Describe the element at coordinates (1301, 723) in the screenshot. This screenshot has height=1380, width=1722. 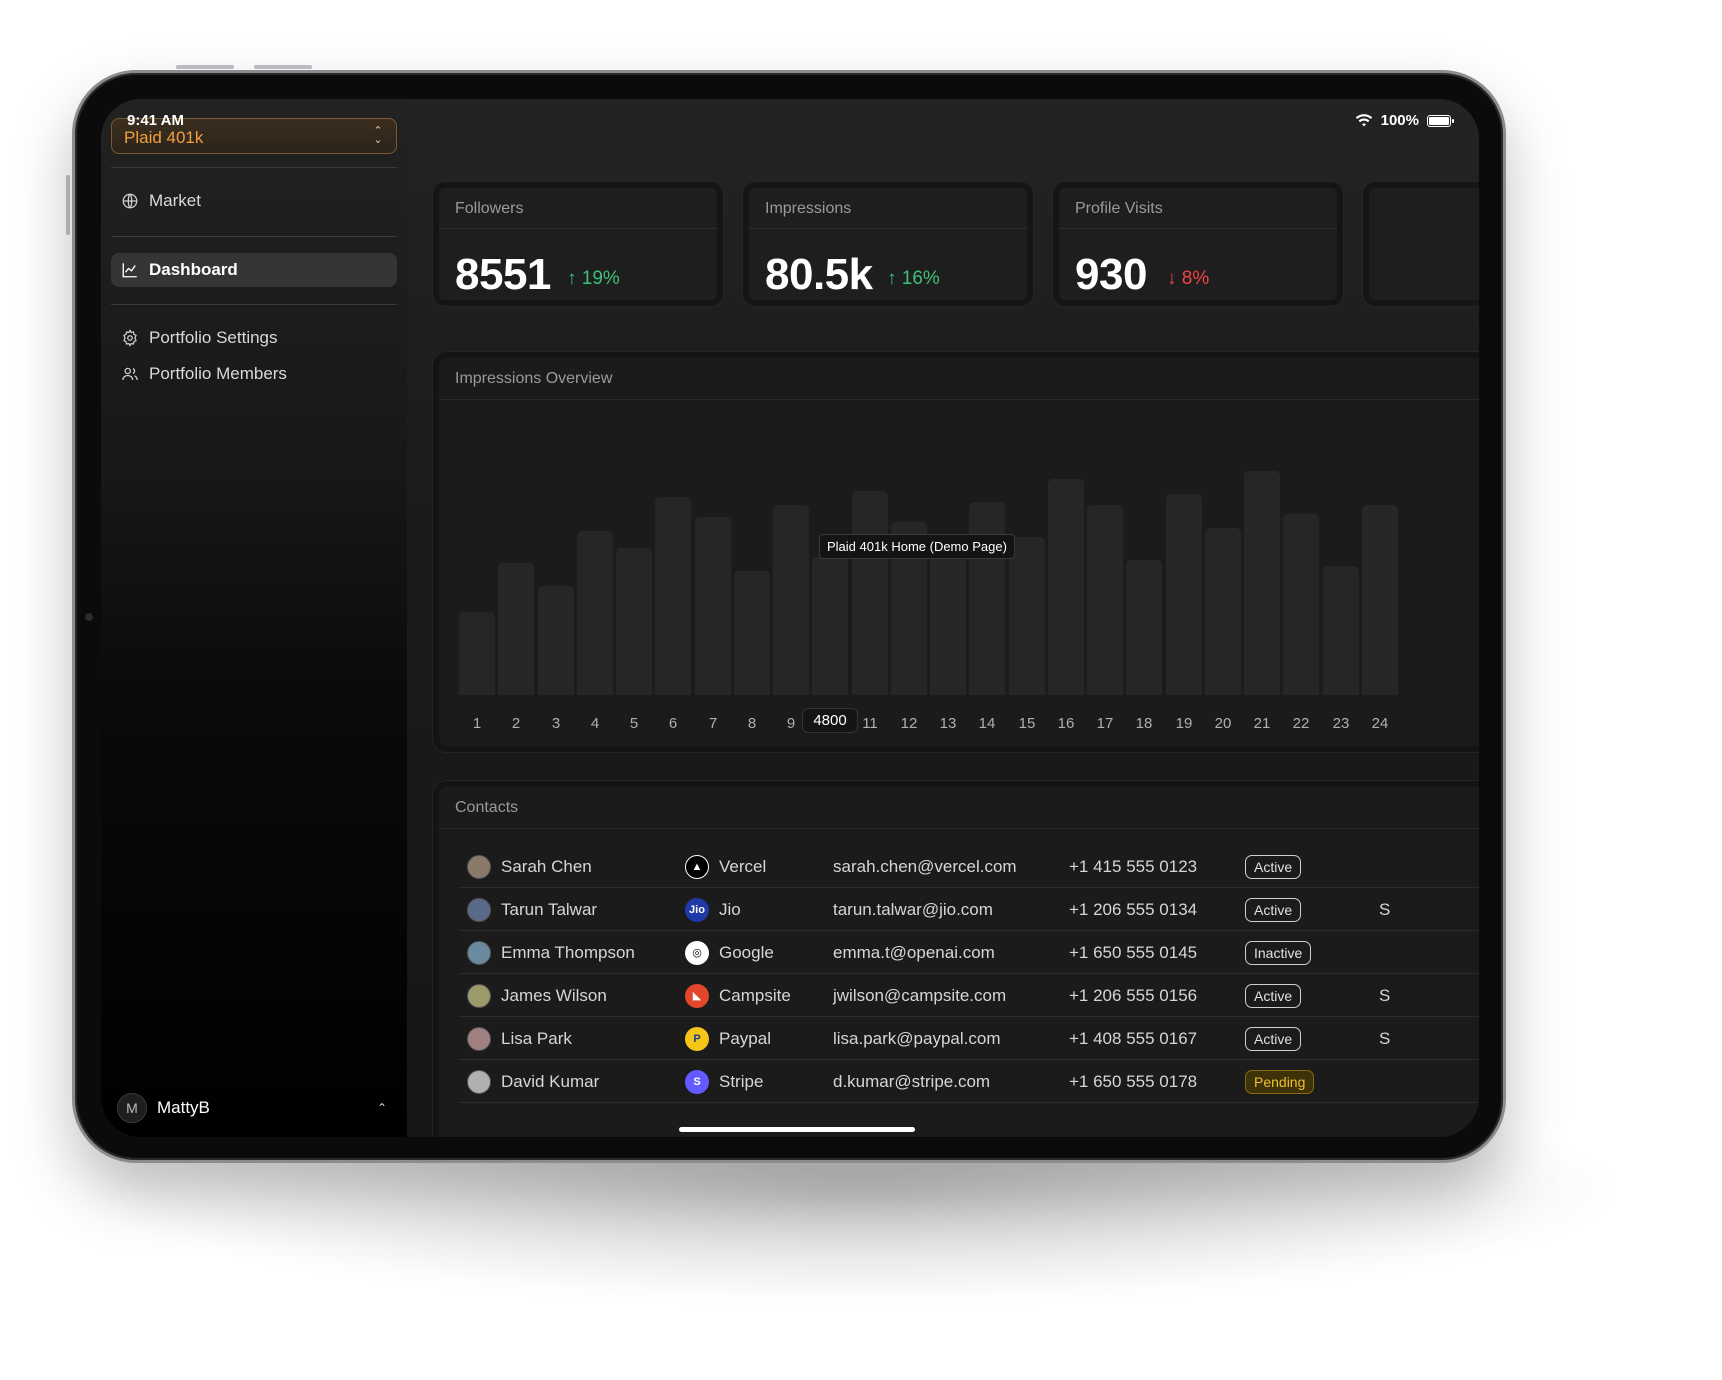
I see `chart-tick-label: 22` at that location.